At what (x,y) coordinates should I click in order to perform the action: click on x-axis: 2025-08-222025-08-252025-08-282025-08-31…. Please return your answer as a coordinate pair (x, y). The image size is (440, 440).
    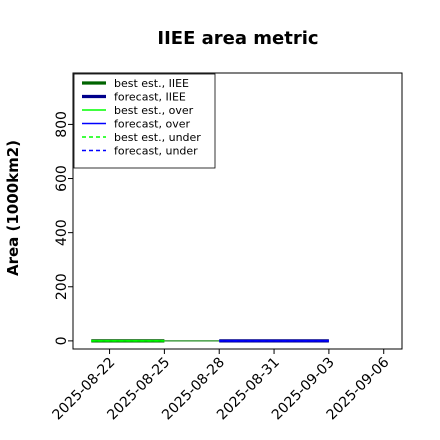
    Looking at the image, I should click on (221, 386).